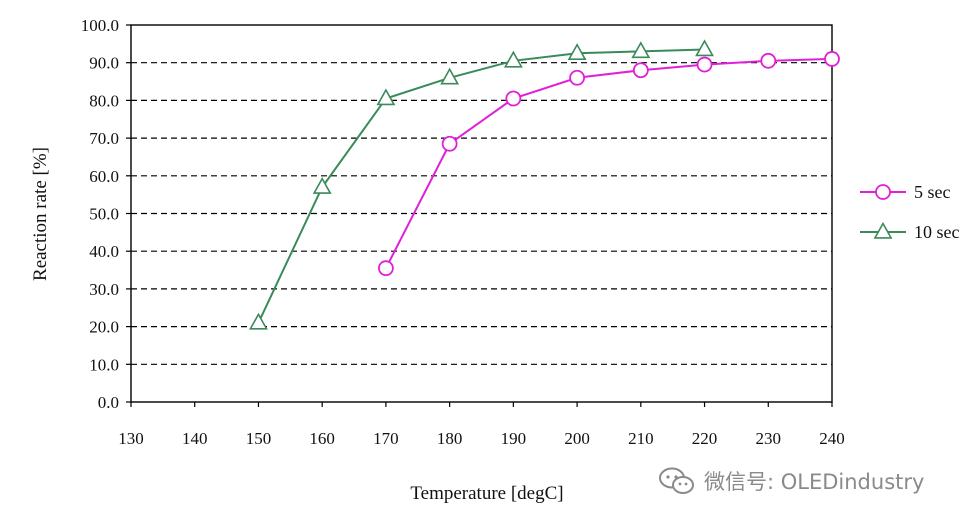 The image size is (980, 527). What do you see at coordinates (104, 364) in the screenshot?
I see `y-tick-label: 10.0` at bounding box center [104, 364].